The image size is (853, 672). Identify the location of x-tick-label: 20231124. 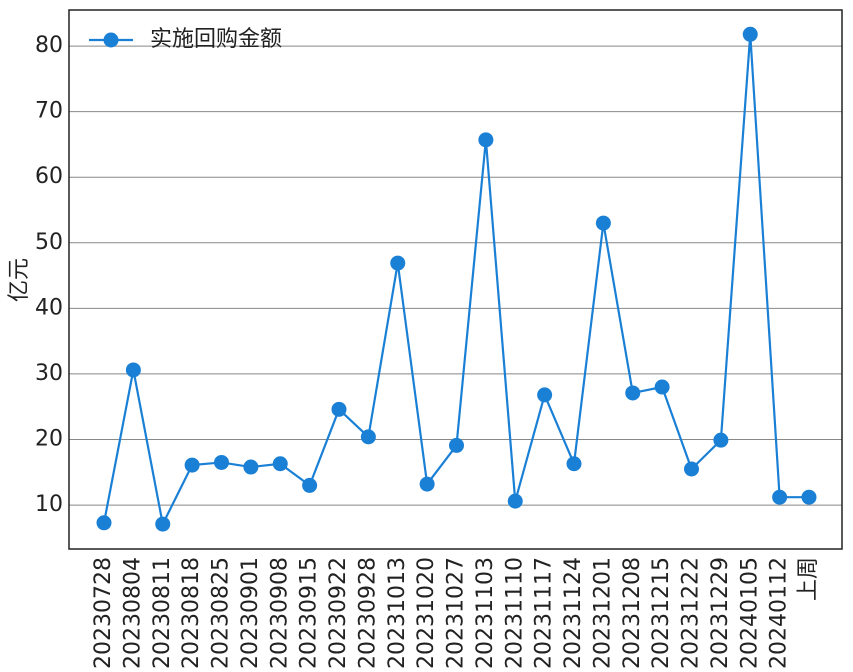
(573, 612).